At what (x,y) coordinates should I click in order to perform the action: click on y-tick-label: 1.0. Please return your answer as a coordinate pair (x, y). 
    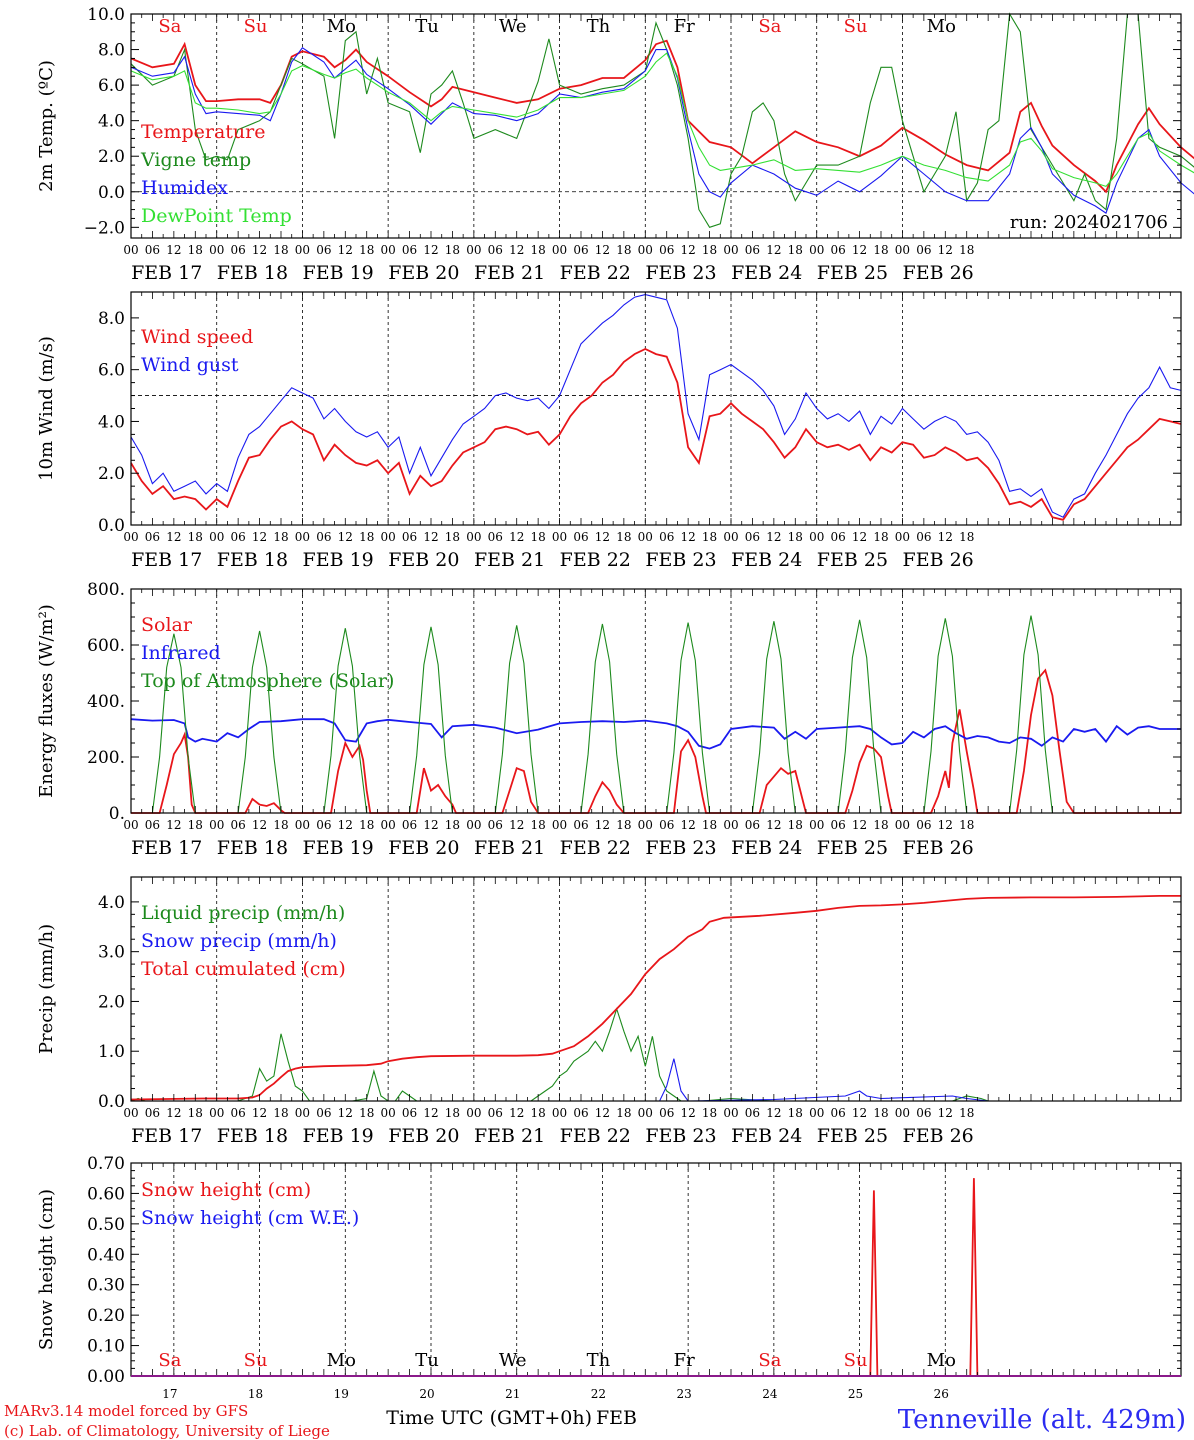
    Looking at the image, I should click on (111, 1052).